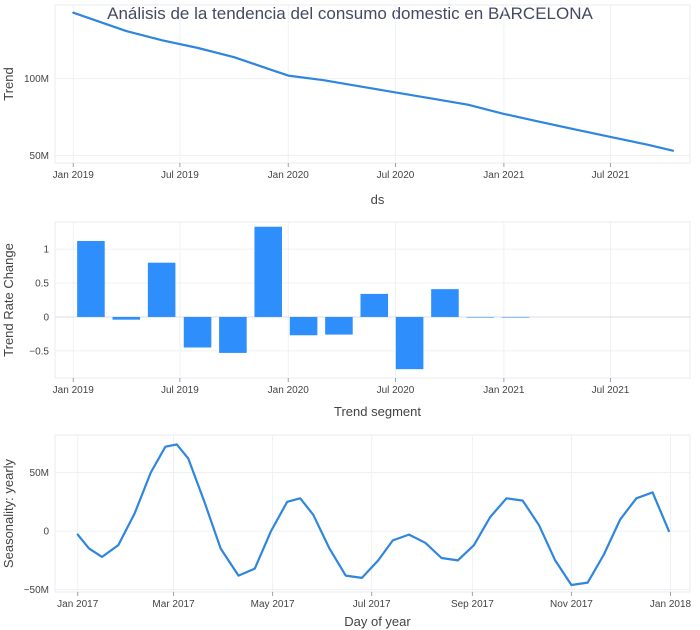  I want to click on y-tick-label: 1, so click(46, 250).